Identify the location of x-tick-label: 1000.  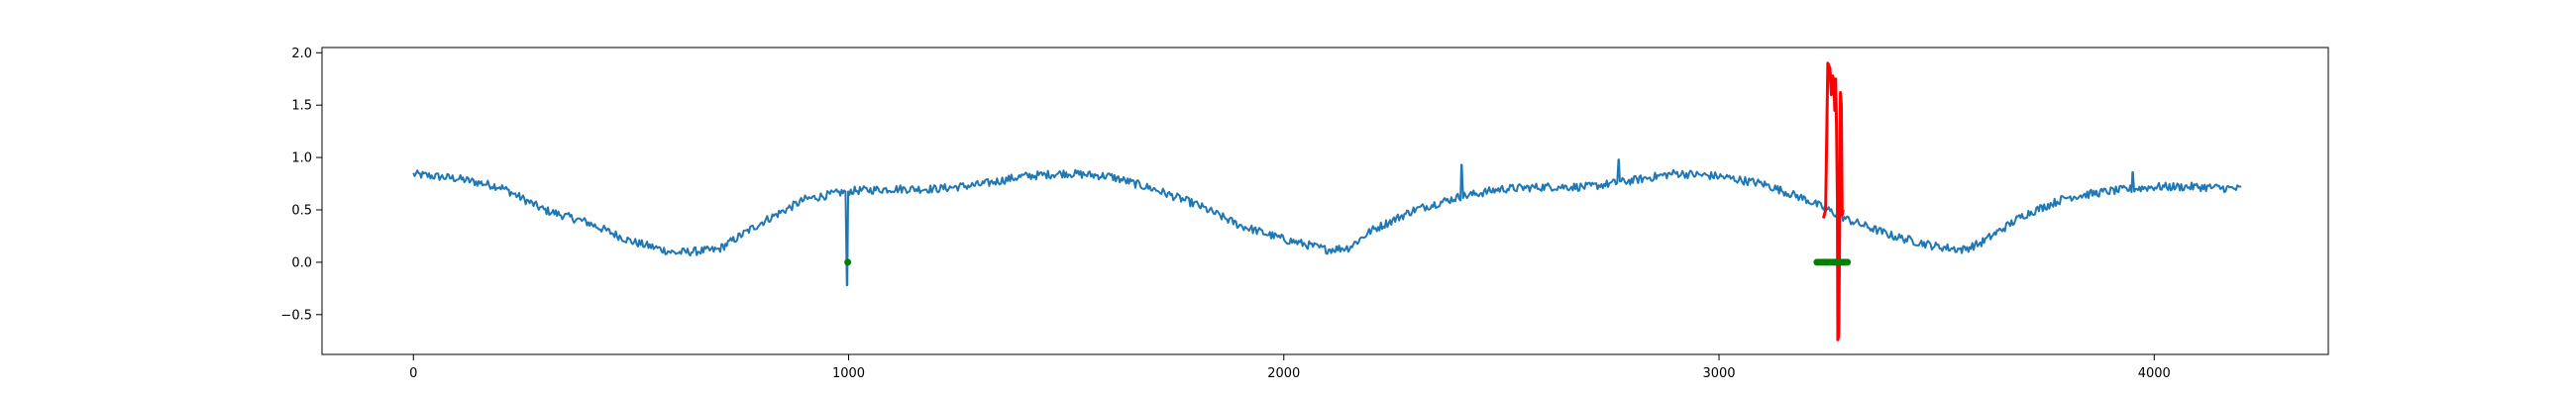
(849, 374).